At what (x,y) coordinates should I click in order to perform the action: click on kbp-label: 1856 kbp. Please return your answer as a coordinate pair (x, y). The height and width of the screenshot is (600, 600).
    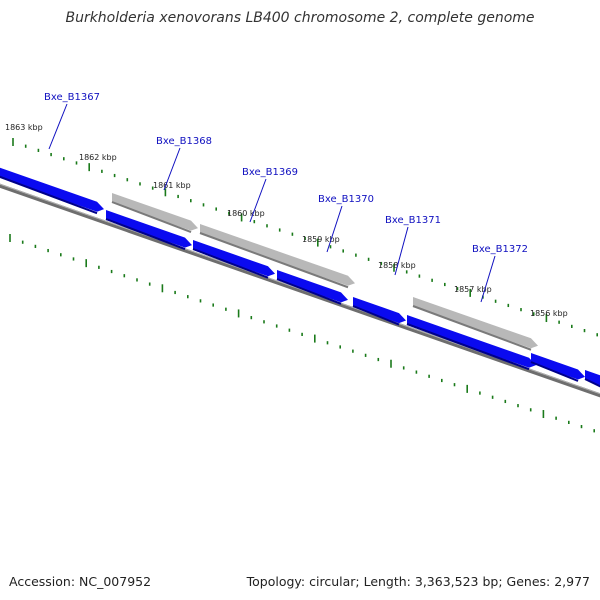
    Looking at the image, I should click on (549, 313).